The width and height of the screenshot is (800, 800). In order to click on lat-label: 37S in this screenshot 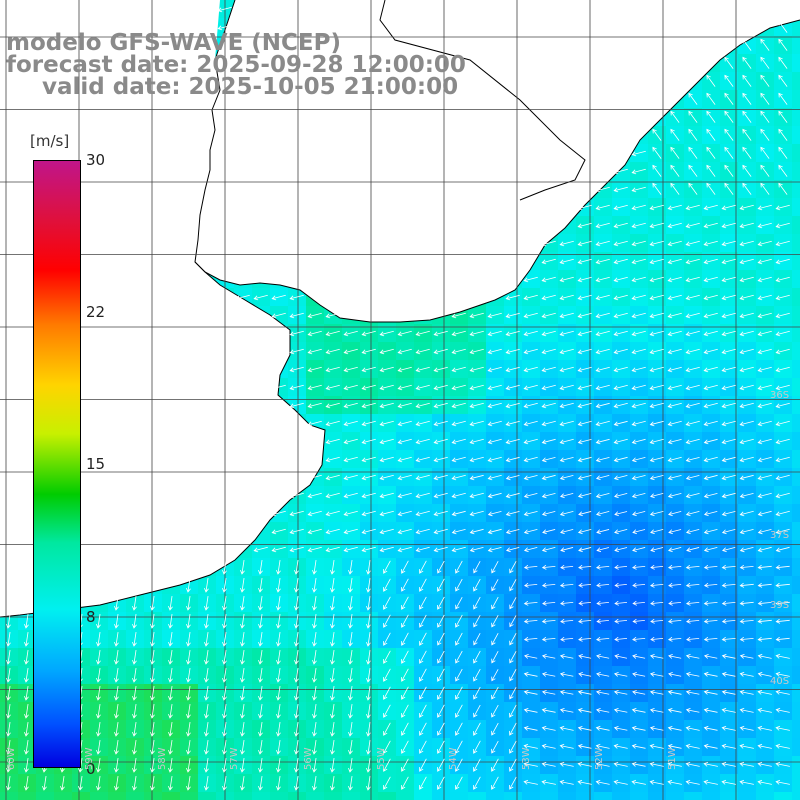, I will do `click(780, 535)`.